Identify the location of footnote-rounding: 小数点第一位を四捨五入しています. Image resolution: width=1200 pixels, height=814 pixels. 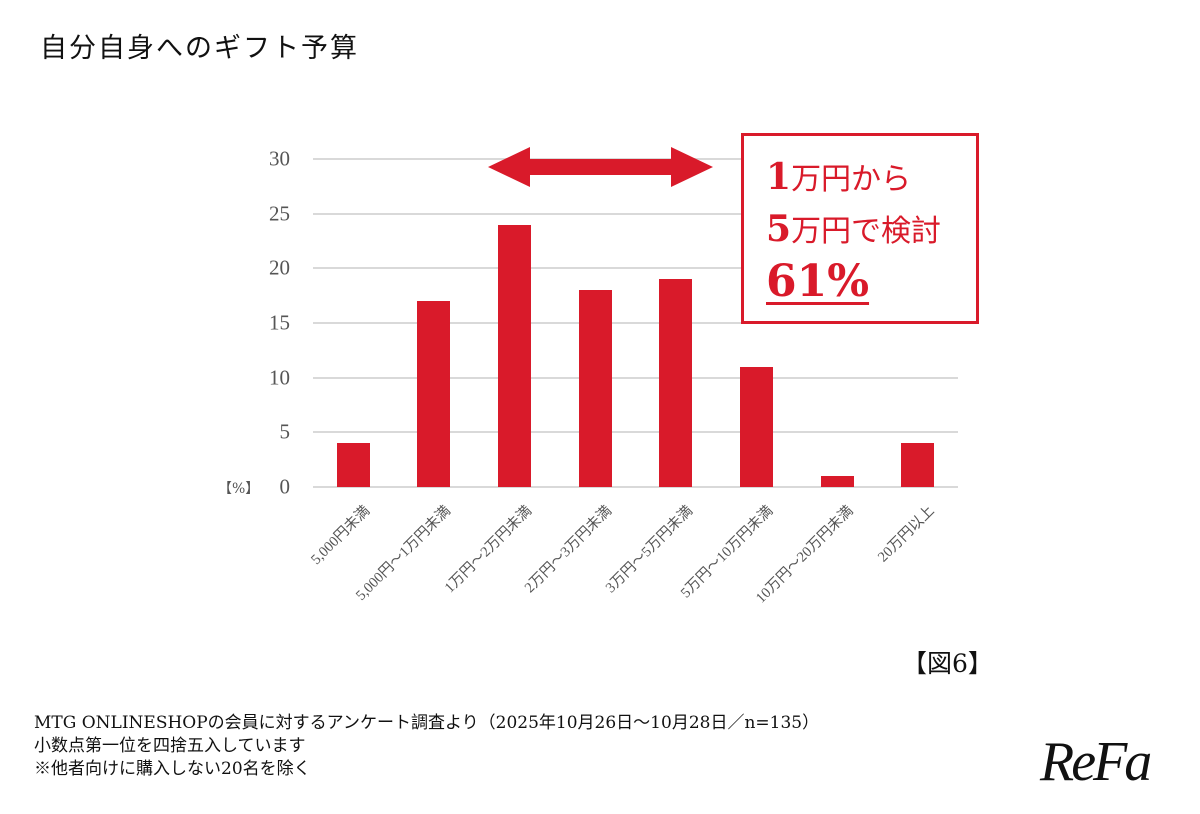
(170, 746).